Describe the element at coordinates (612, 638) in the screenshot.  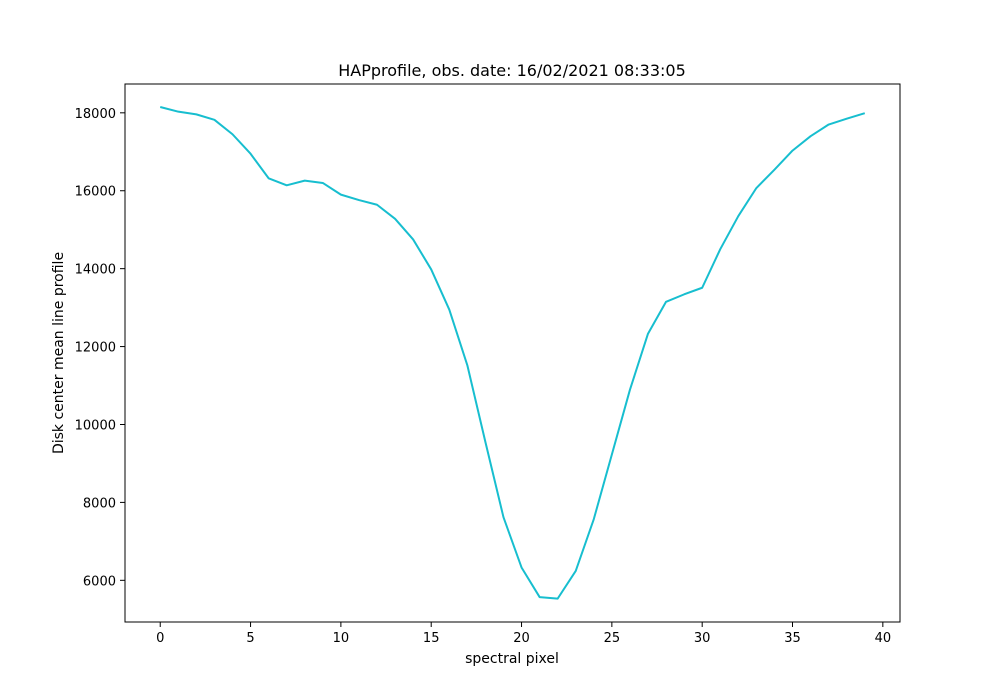
I see `x-tick-label: 25` at that location.